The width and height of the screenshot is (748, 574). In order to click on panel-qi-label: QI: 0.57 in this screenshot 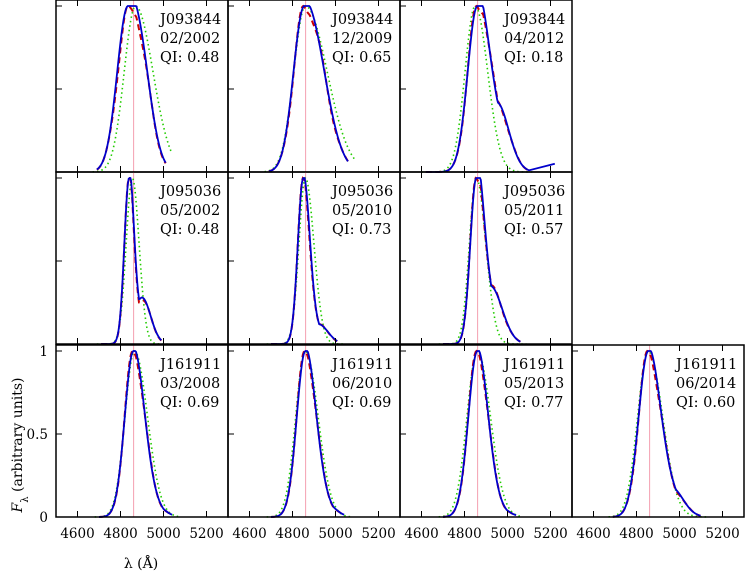, I will do `click(533, 230)`.